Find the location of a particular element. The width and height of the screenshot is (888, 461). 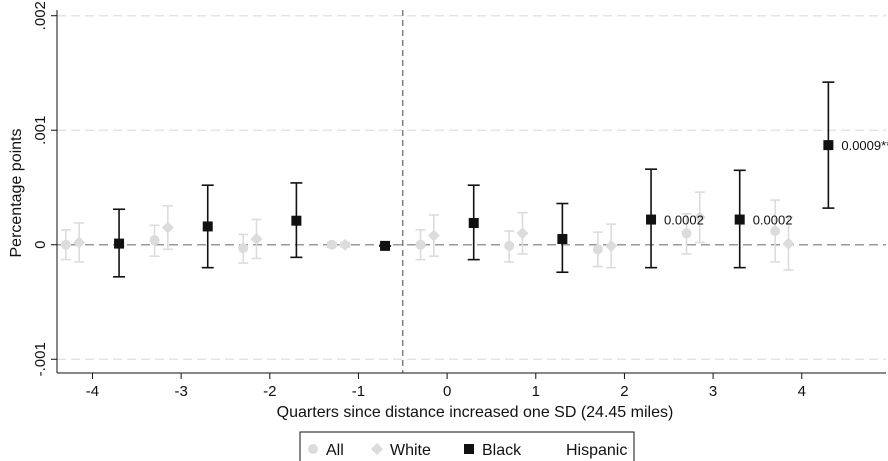

annotation-label-1: 0.0002 is located at coordinates (773, 220).